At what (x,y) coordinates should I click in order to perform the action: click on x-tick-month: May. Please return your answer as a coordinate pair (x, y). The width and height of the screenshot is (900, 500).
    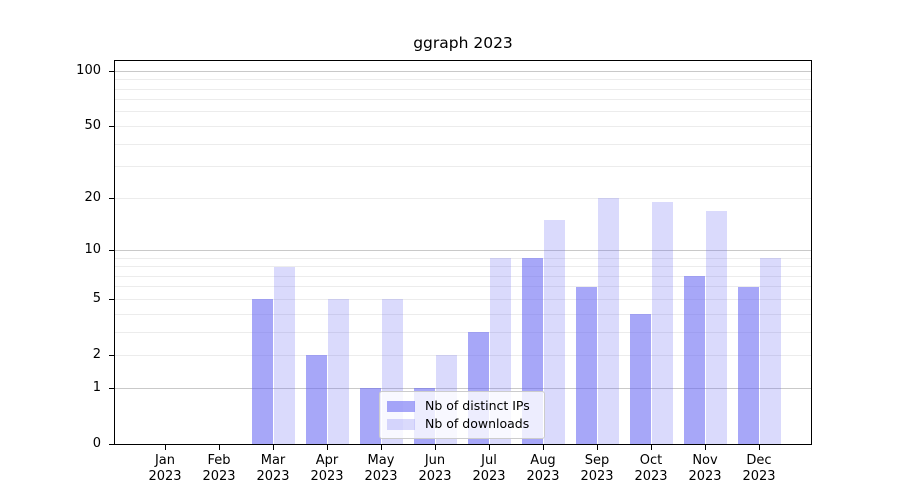
    Looking at the image, I should click on (381, 460).